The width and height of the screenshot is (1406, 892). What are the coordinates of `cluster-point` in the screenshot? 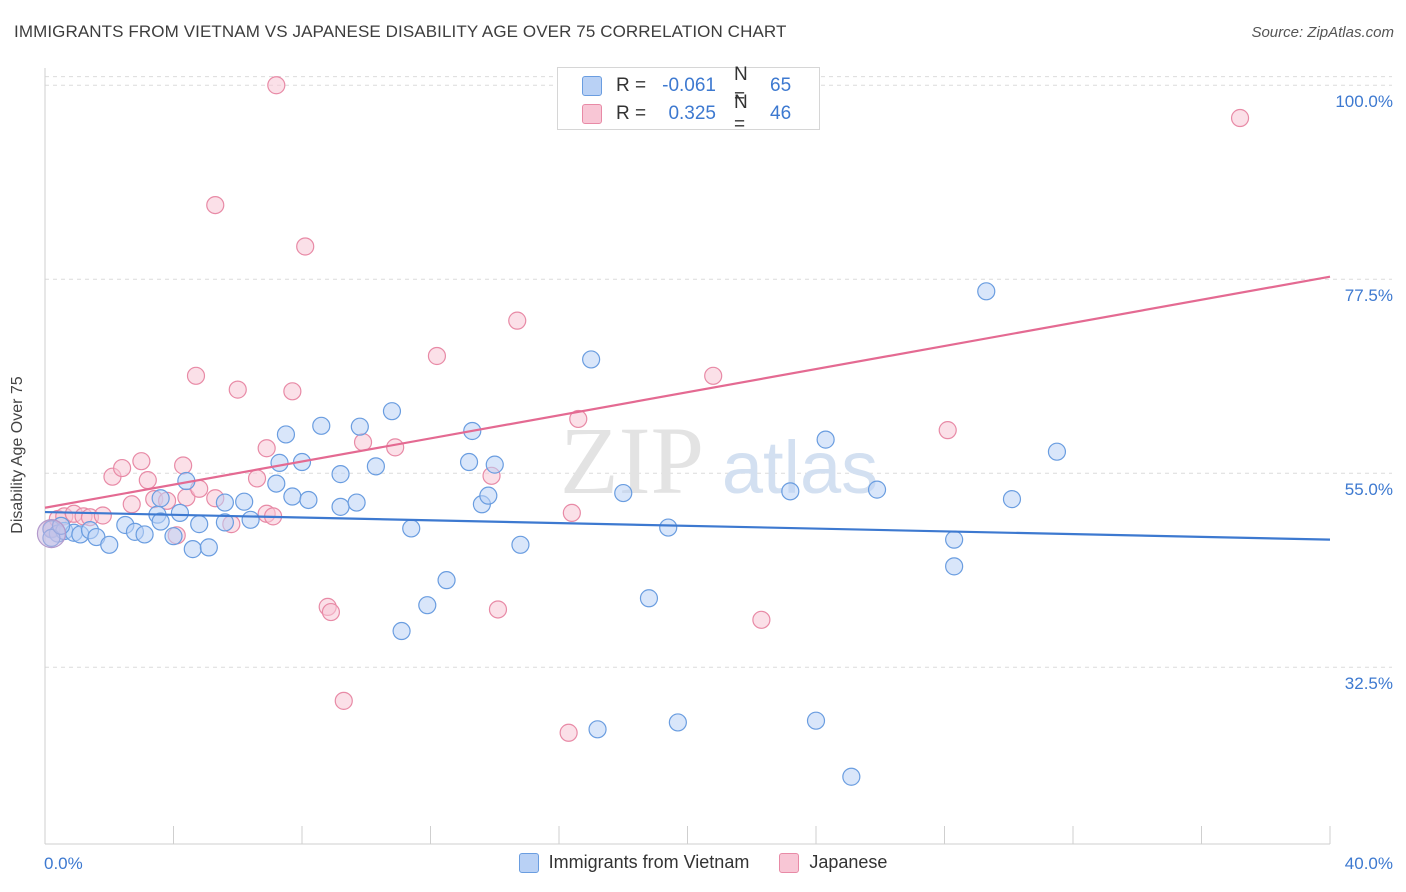 It's located at (51, 533).